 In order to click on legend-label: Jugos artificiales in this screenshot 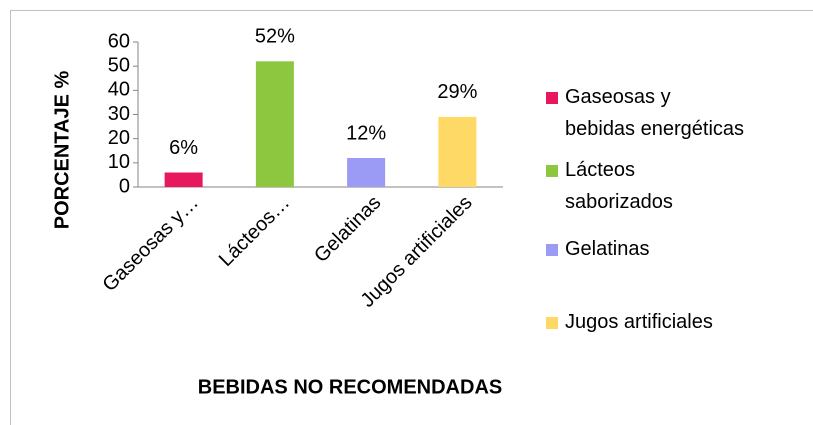, I will do `click(639, 322)`.